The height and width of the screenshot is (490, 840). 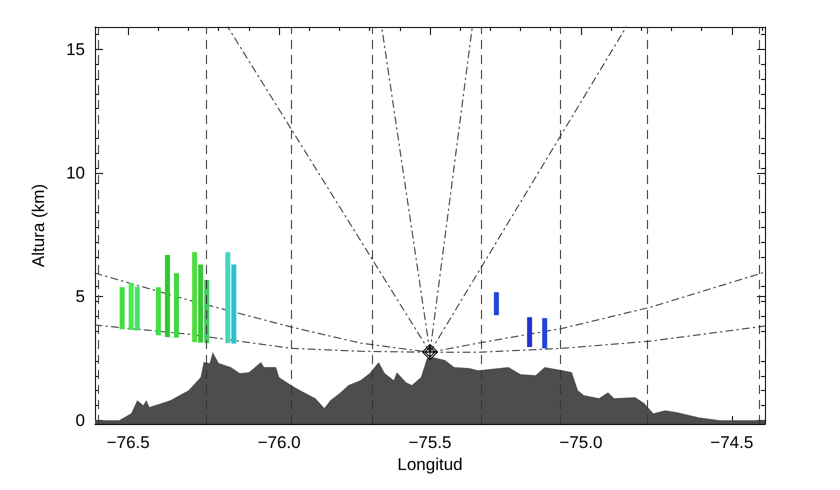 What do you see at coordinates (38, 226) in the screenshot?
I see `y-axis-title: Altura (km)` at bounding box center [38, 226].